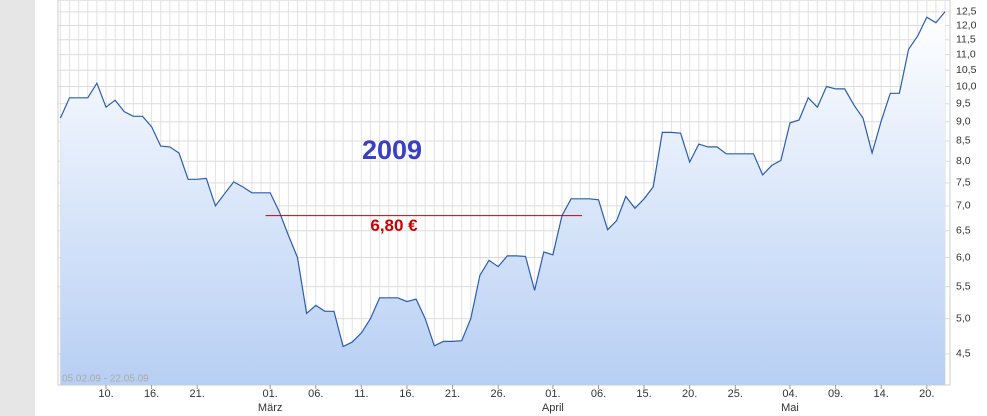  What do you see at coordinates (963, 183) in the screenshot?
I see `y-tick-label: 7,5` at bounding box center [963, 183].